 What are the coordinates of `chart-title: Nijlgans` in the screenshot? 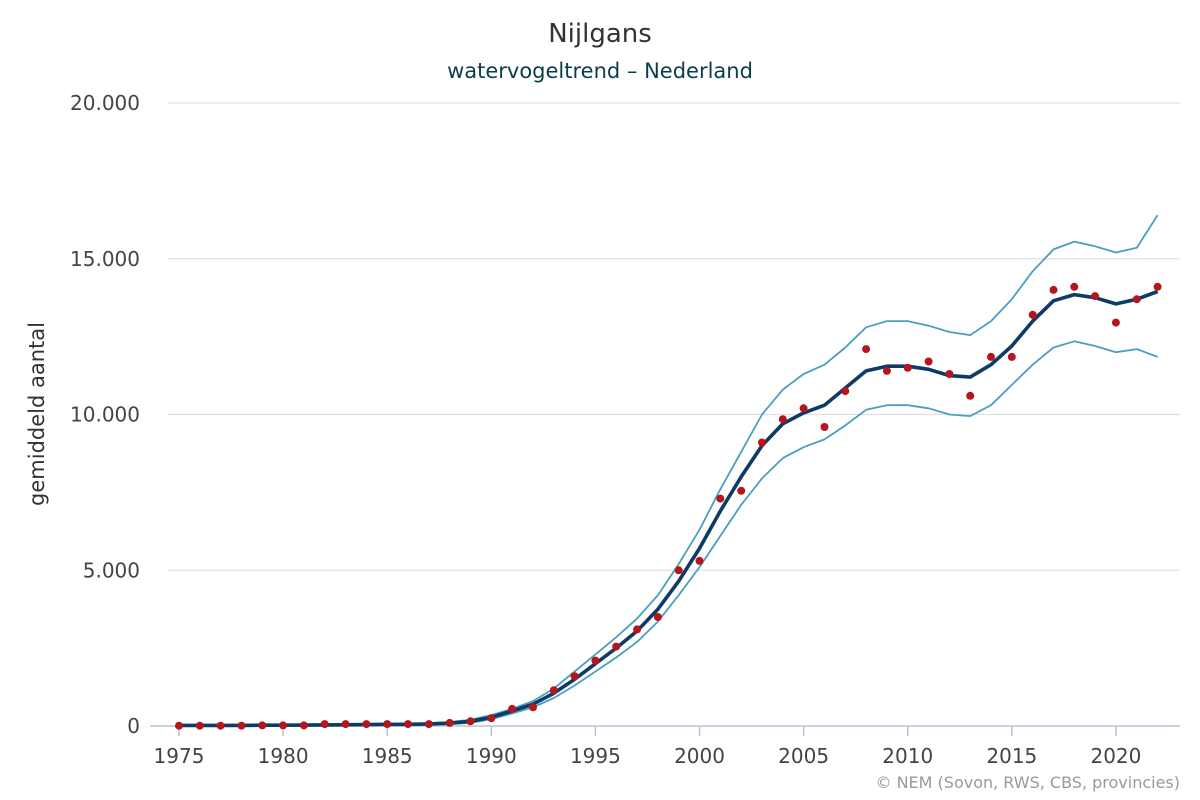 It's located at (600, 34).